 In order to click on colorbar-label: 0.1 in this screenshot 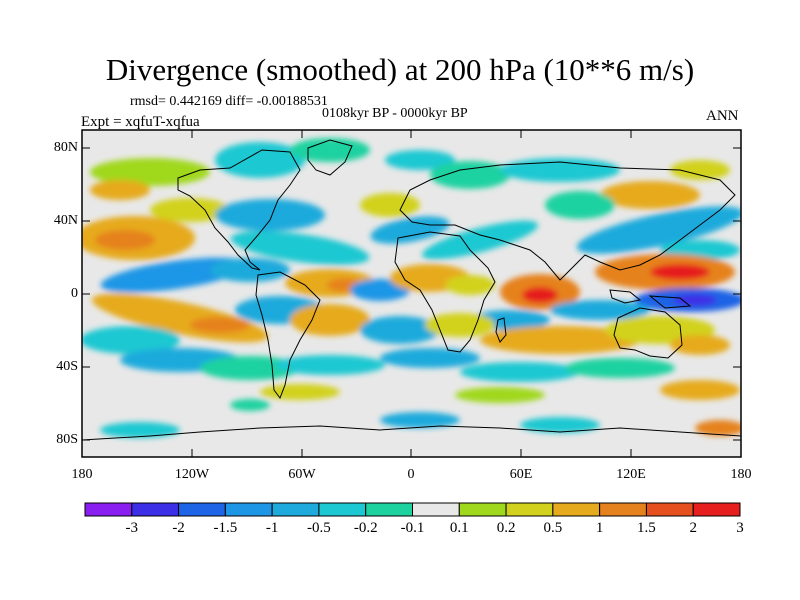, I will do `click(459, 528)`.